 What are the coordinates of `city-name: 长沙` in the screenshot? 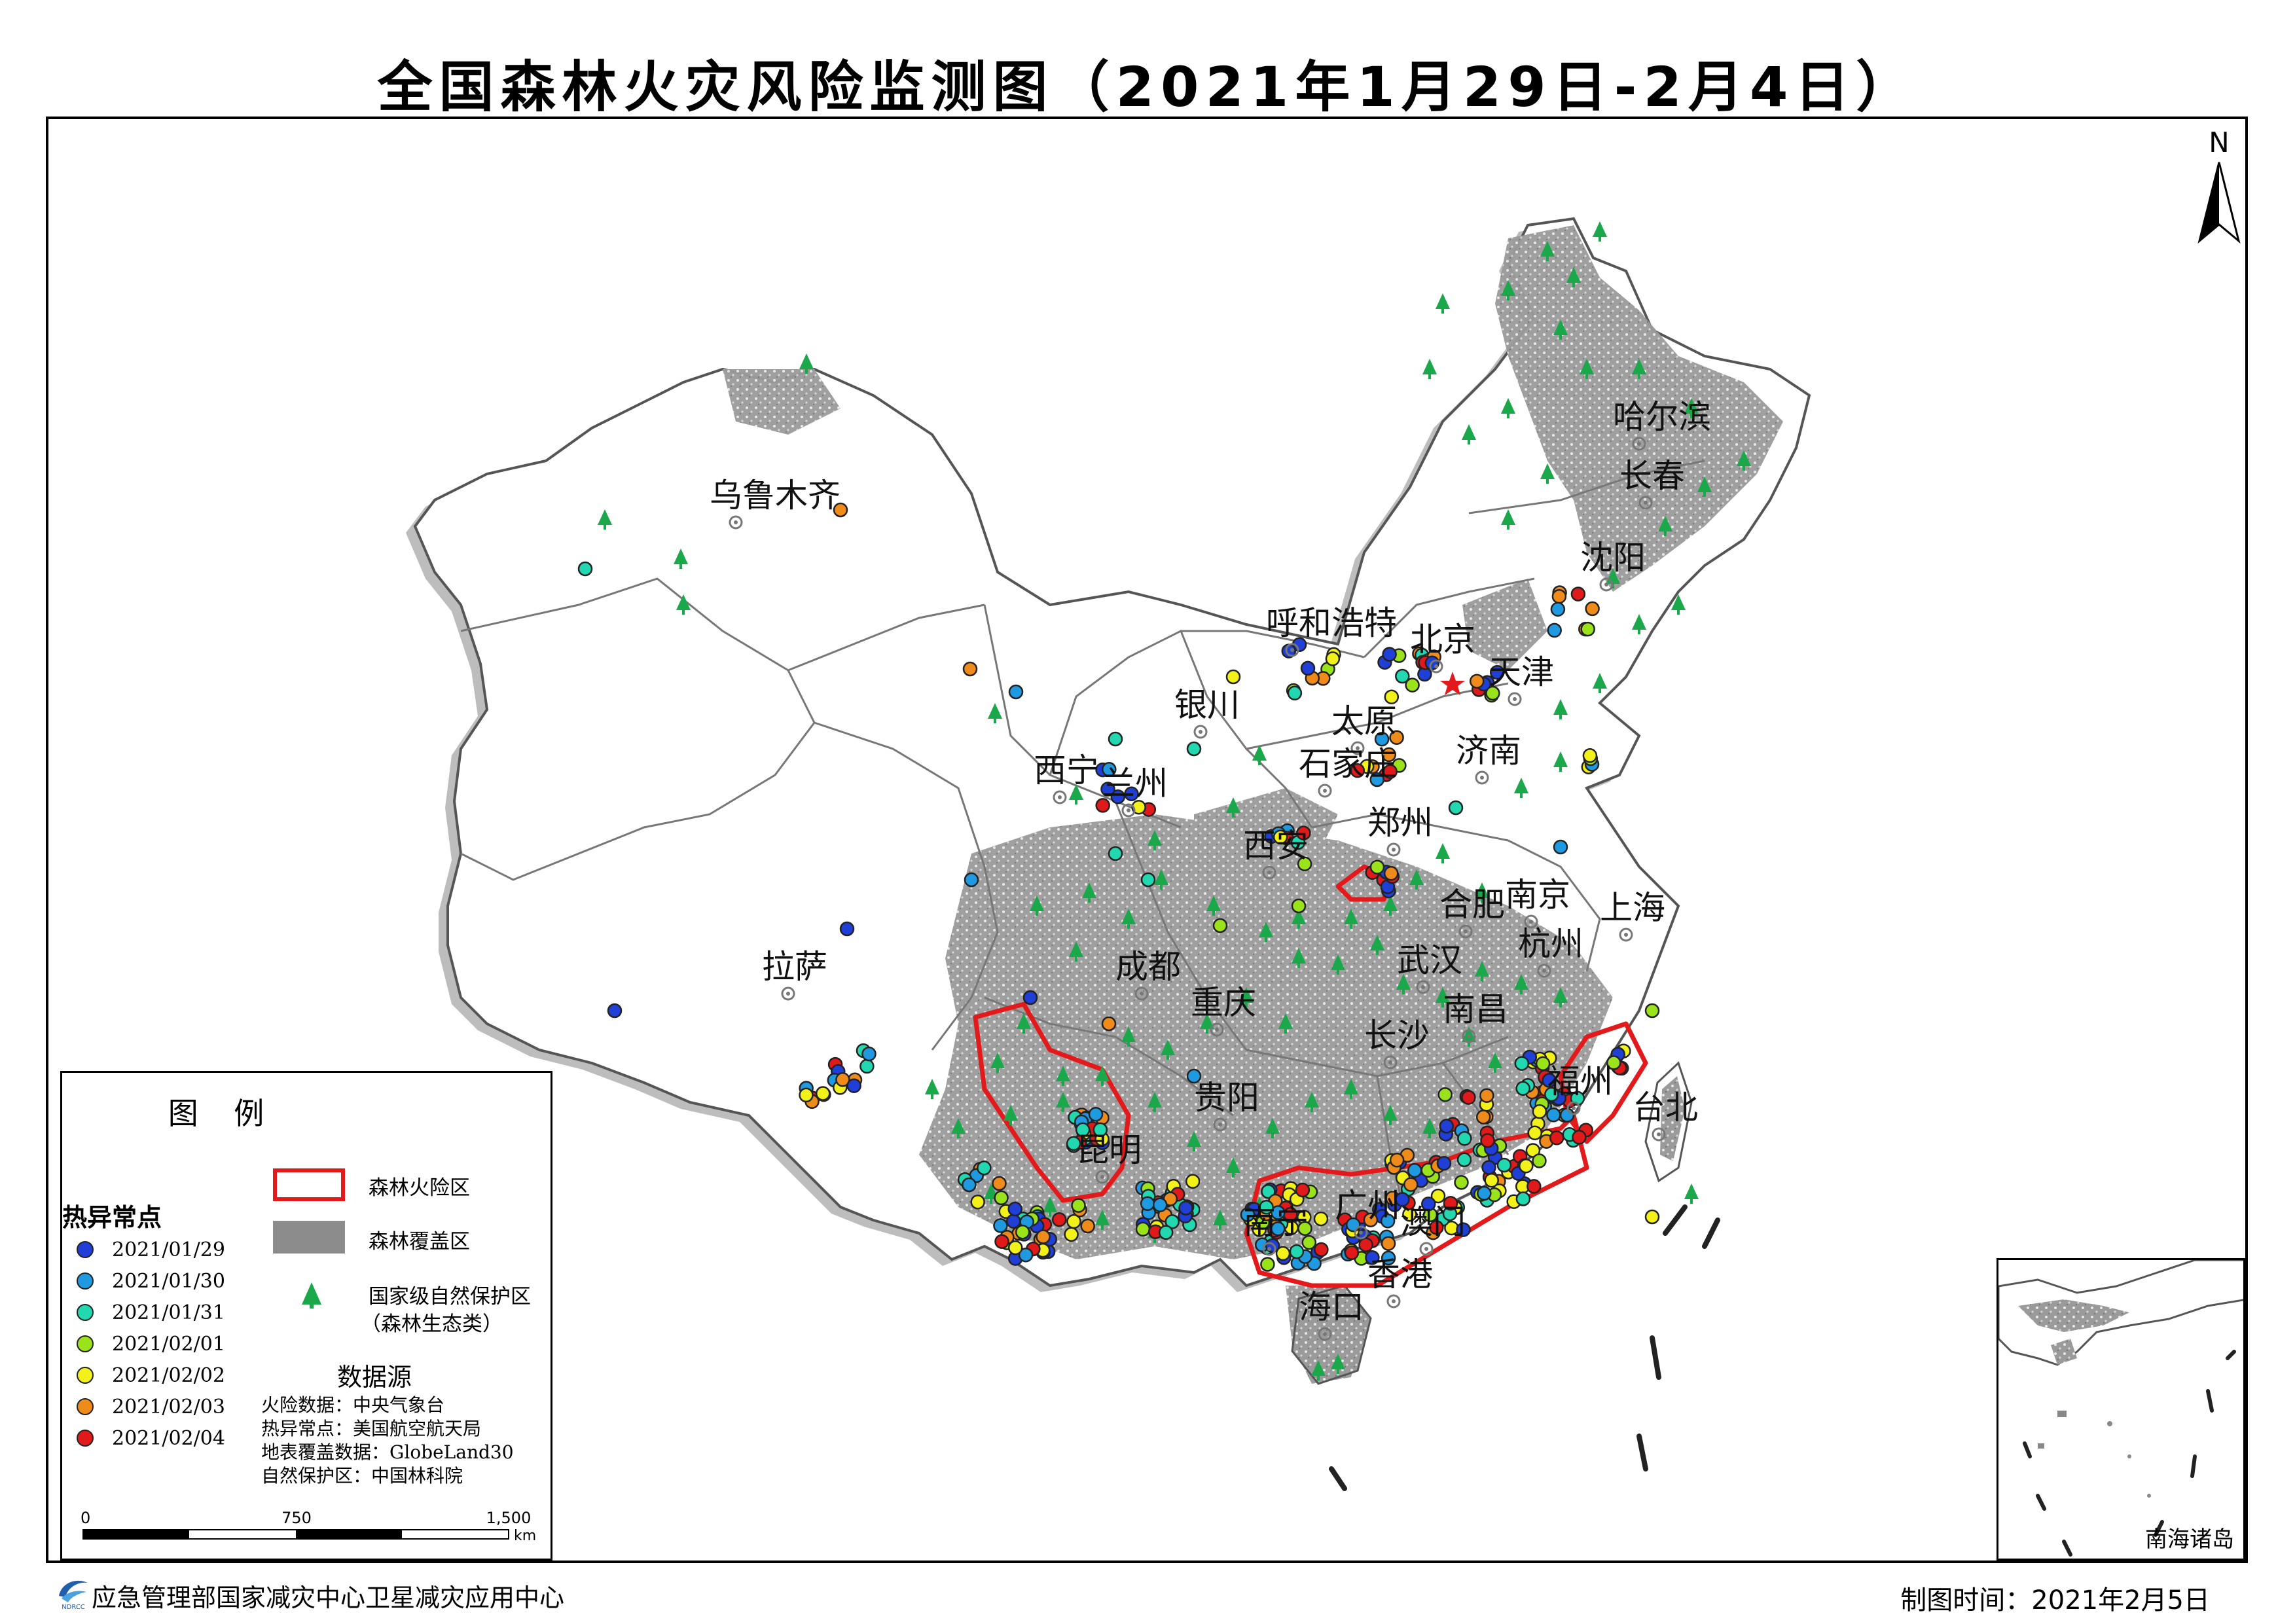 It's located at (1397, 1036).